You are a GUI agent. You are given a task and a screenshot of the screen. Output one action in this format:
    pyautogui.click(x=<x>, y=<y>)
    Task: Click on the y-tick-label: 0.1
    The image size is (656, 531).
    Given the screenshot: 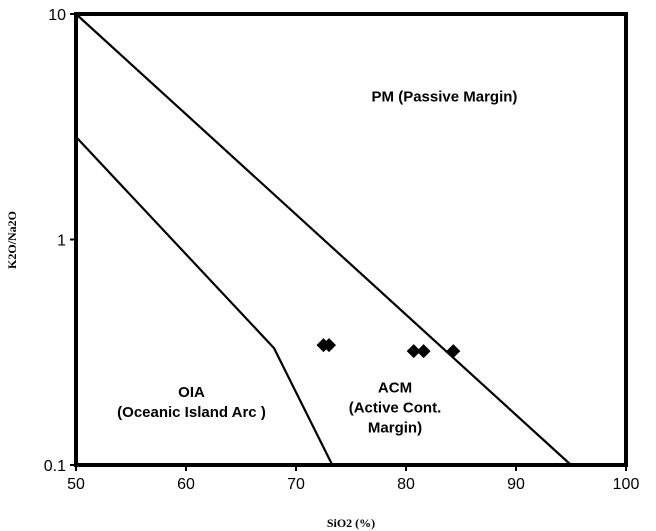 What is the action you would take?
    pyautogui.click(x=55, y=466)
    